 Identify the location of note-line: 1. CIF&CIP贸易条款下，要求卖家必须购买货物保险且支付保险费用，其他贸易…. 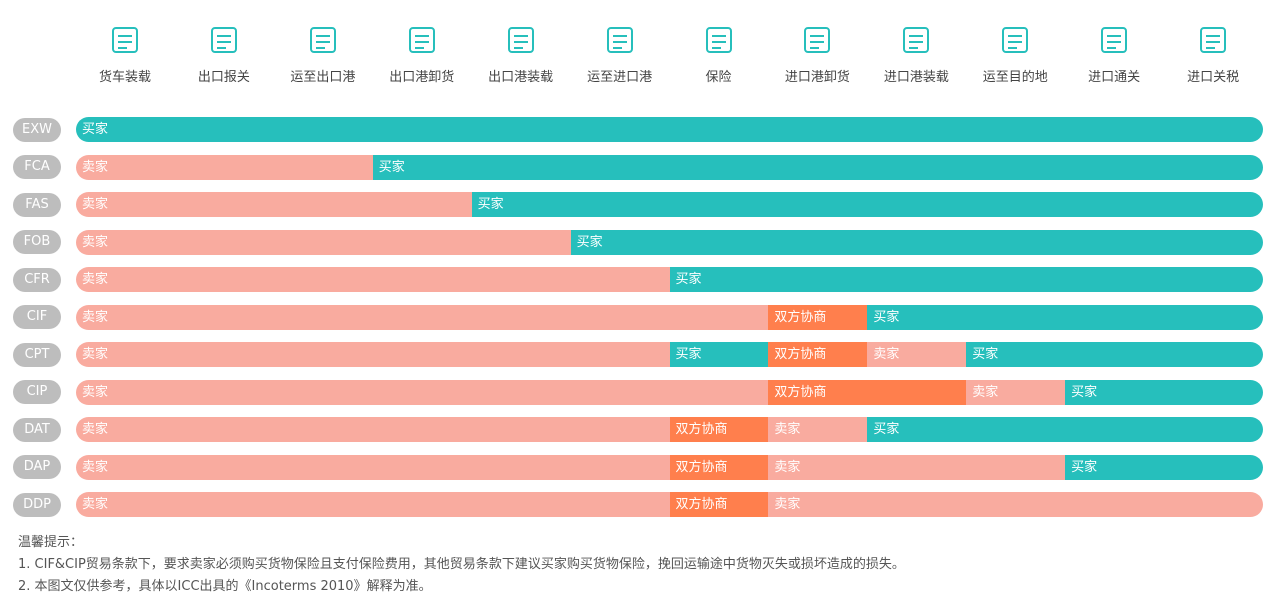
(461, 564).